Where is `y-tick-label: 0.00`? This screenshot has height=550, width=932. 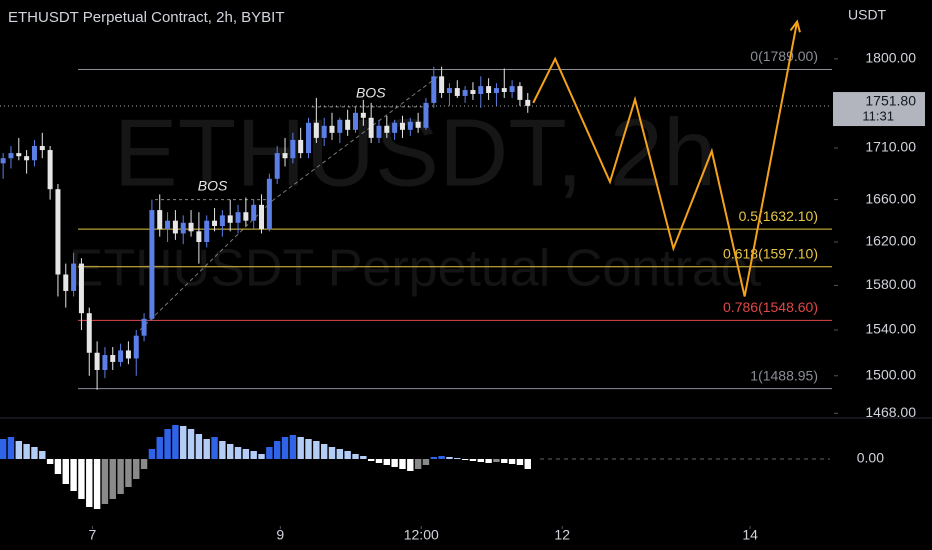 y-tick-label: 0.00 is located at coordinates (870, 458).